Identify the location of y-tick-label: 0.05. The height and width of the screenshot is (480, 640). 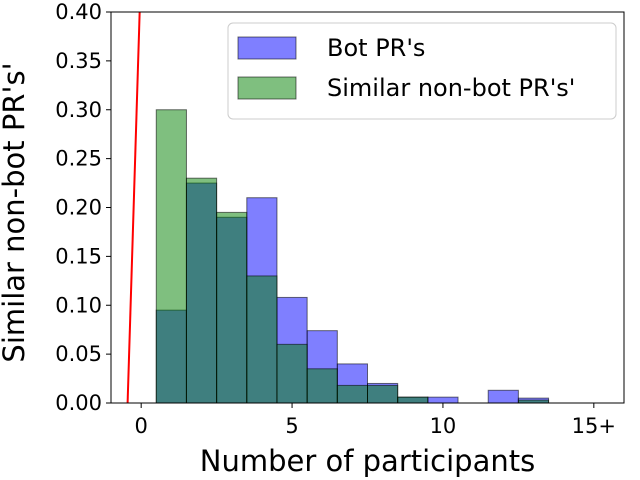
(78, 354).